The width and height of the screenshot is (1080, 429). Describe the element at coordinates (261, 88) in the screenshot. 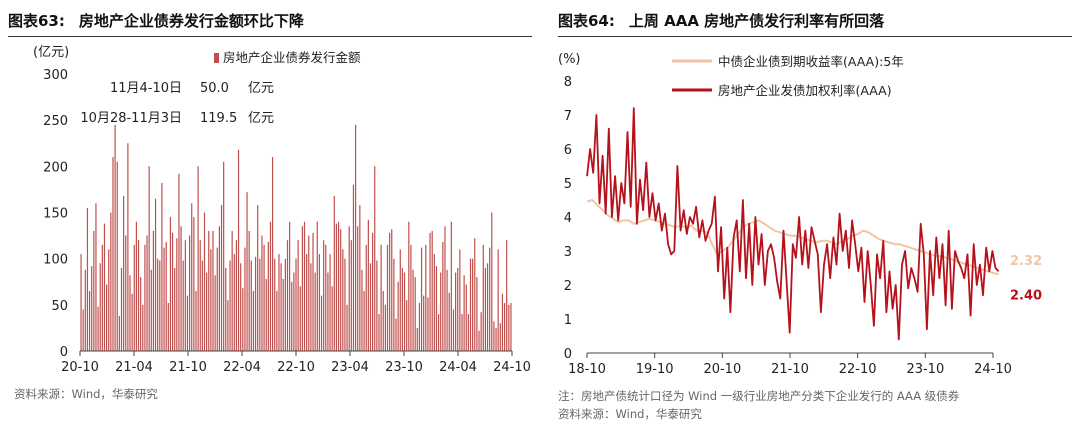

I see `annotation-unit: 亿元` at that location.